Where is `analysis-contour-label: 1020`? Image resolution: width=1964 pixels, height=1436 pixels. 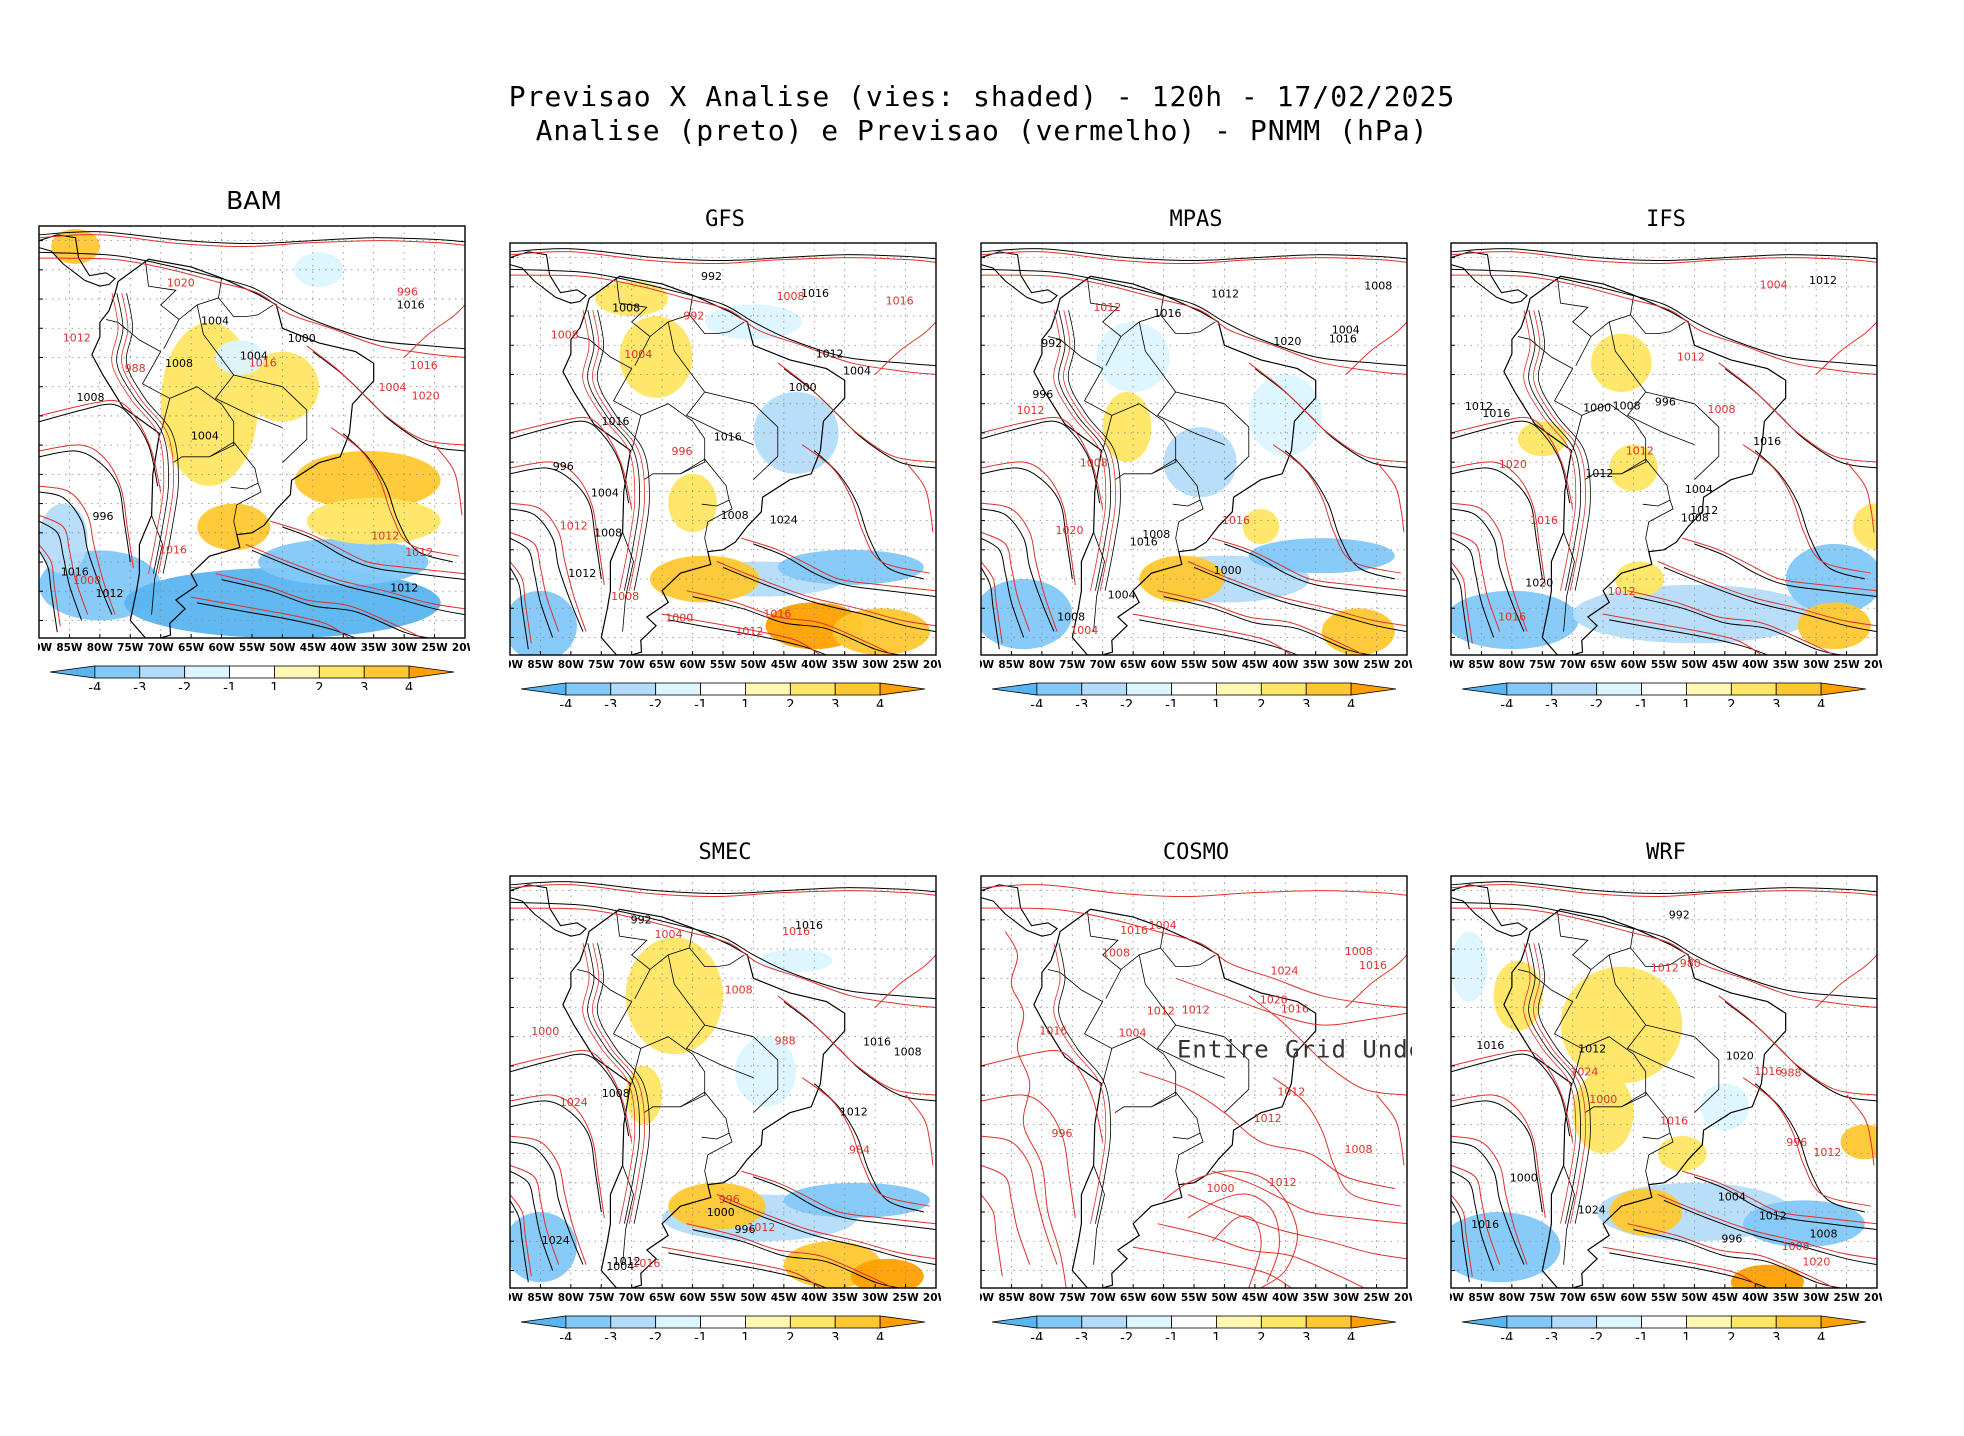 analysis-contour-label: 1020 is located at coordinates (1539, 583).